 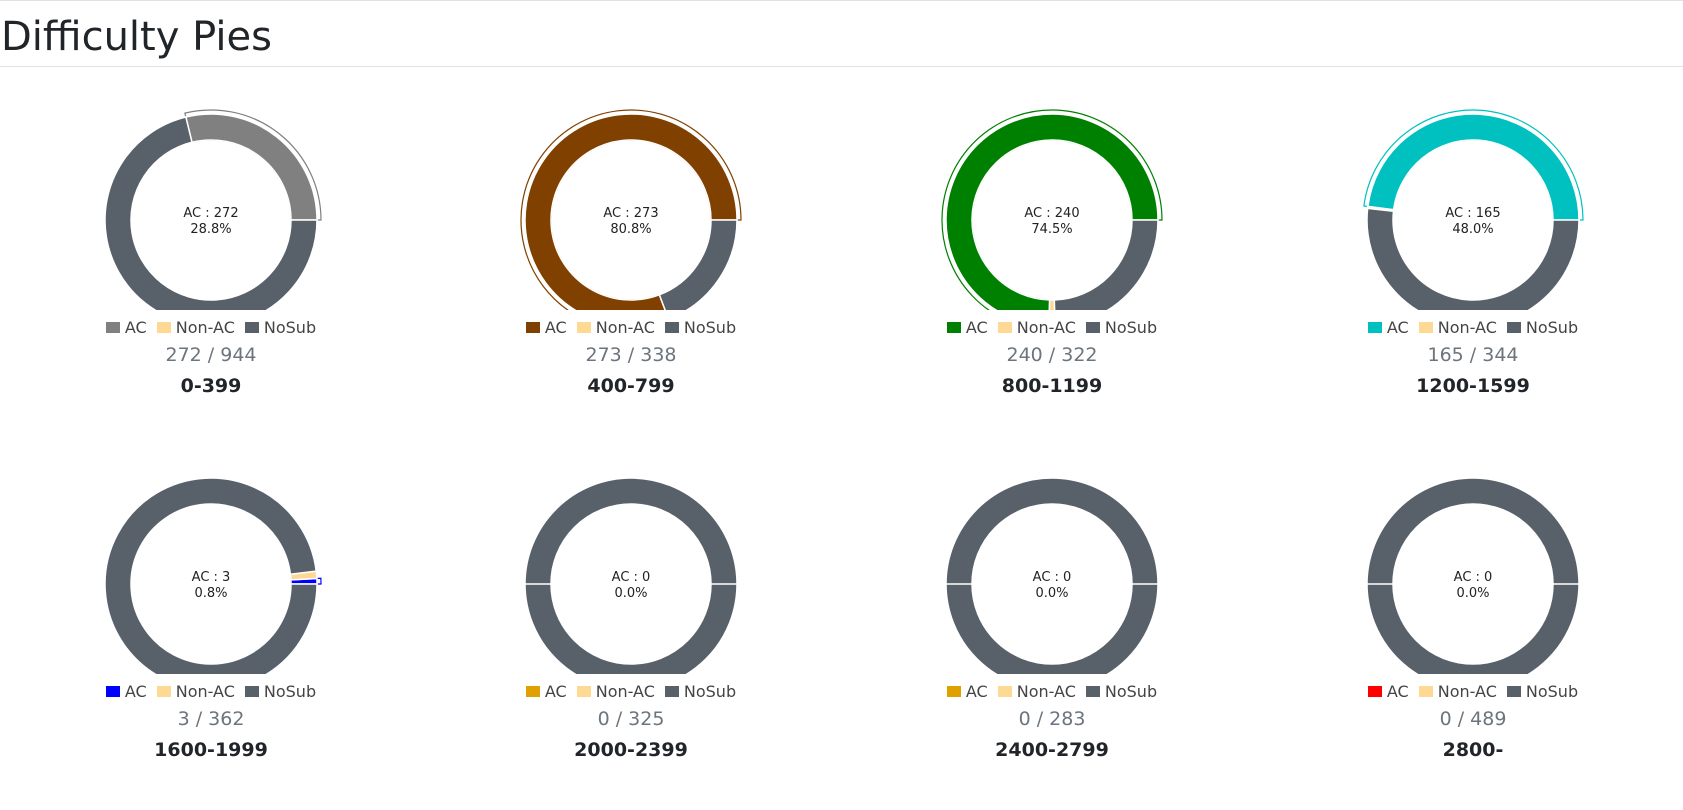 I want to click on center-percent-label: 28.8%, so click(x=210, y=229).